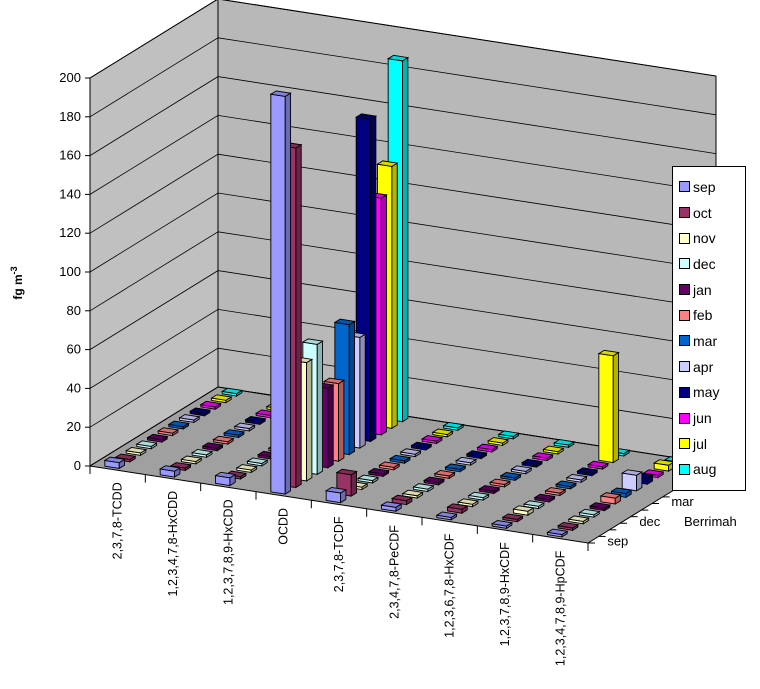  I want to click on legend-label: oct, so click(702, 212).